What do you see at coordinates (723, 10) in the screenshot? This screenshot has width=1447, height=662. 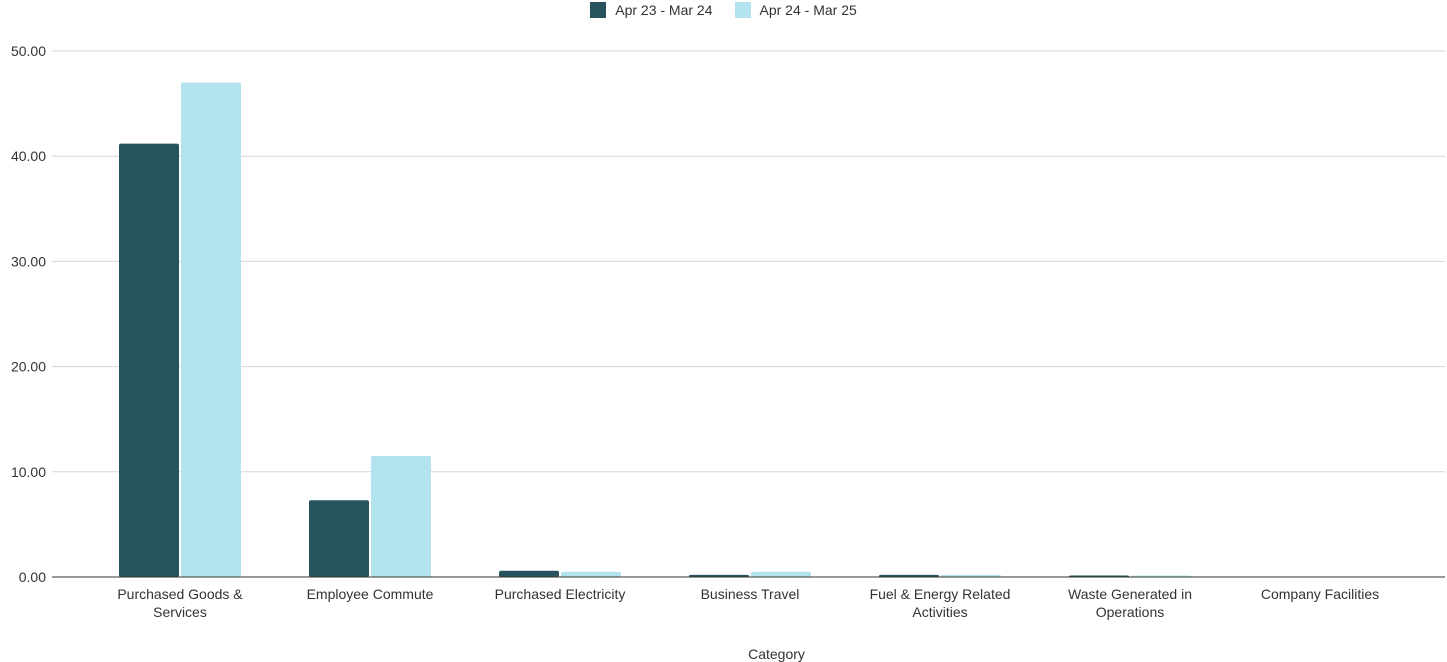 I see `chart-legend: Apr 23 - Mar 24 Apr 24 - Mar 25` at bounding box center [723, 10].